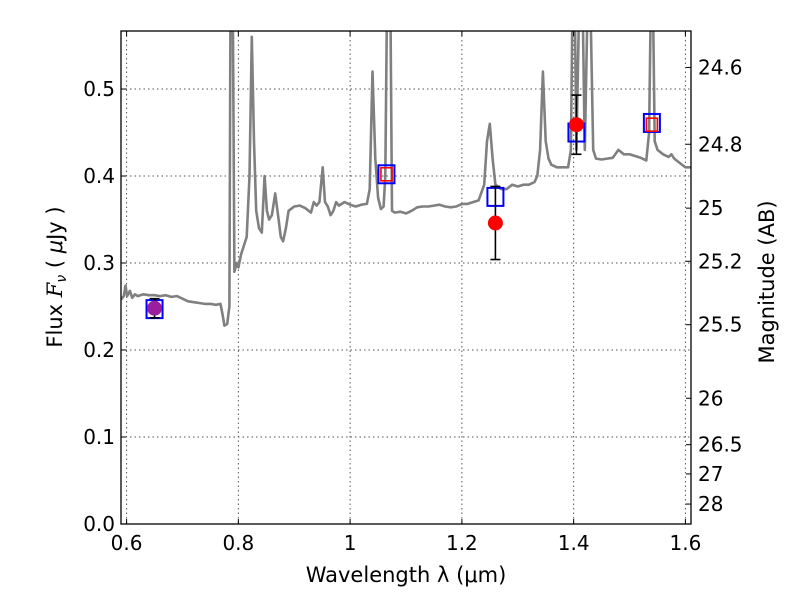 This screenshot has width=800, height=600. What do you see at coordinates (720, 67) in the screenshot?
I see `mag-tick-label: 24.6` at bounding box center [720, 67].